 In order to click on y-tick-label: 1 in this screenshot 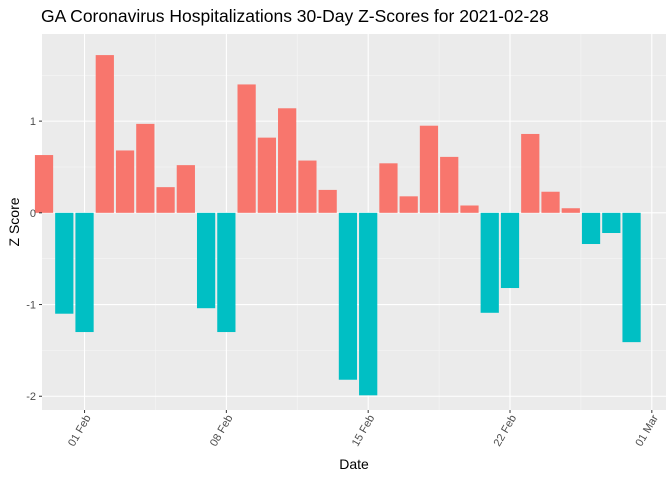, I will do `click(33, 122)`.